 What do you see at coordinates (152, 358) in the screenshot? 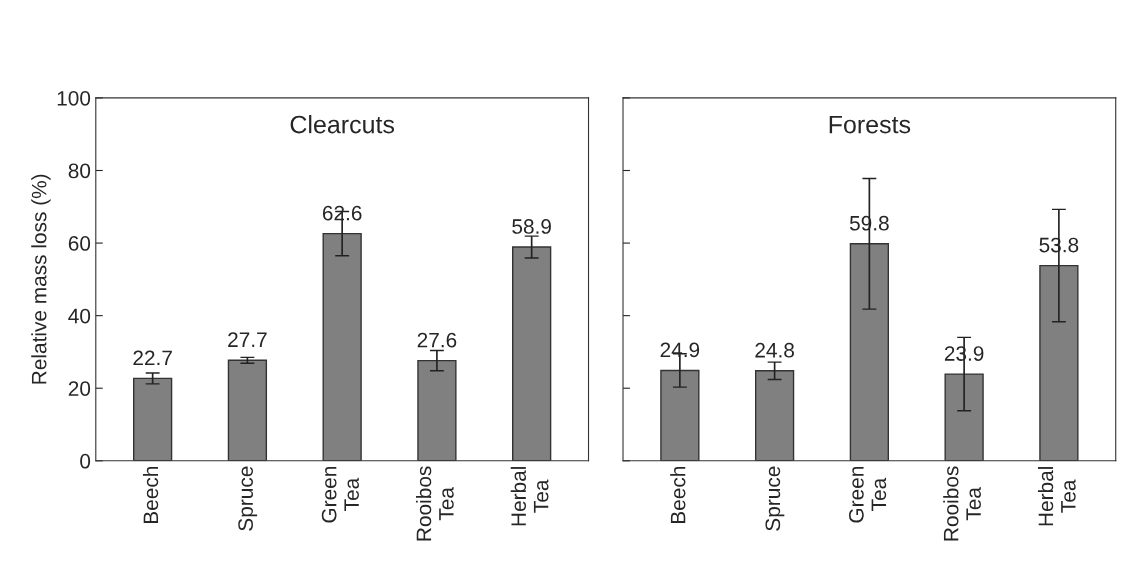
I see `data-label: 22.7` at bounding box center [152, 358].